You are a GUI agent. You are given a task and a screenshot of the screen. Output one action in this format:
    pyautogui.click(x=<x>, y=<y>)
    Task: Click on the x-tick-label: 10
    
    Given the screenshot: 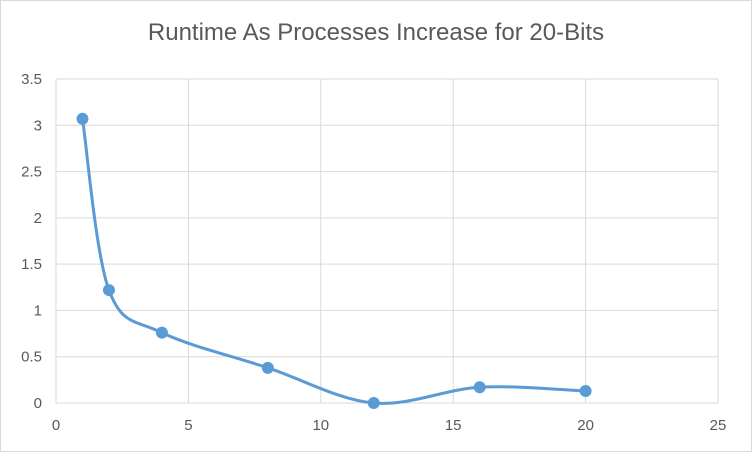 What is the action you would take?
    pyautogui.click(x=320, y=425)
    